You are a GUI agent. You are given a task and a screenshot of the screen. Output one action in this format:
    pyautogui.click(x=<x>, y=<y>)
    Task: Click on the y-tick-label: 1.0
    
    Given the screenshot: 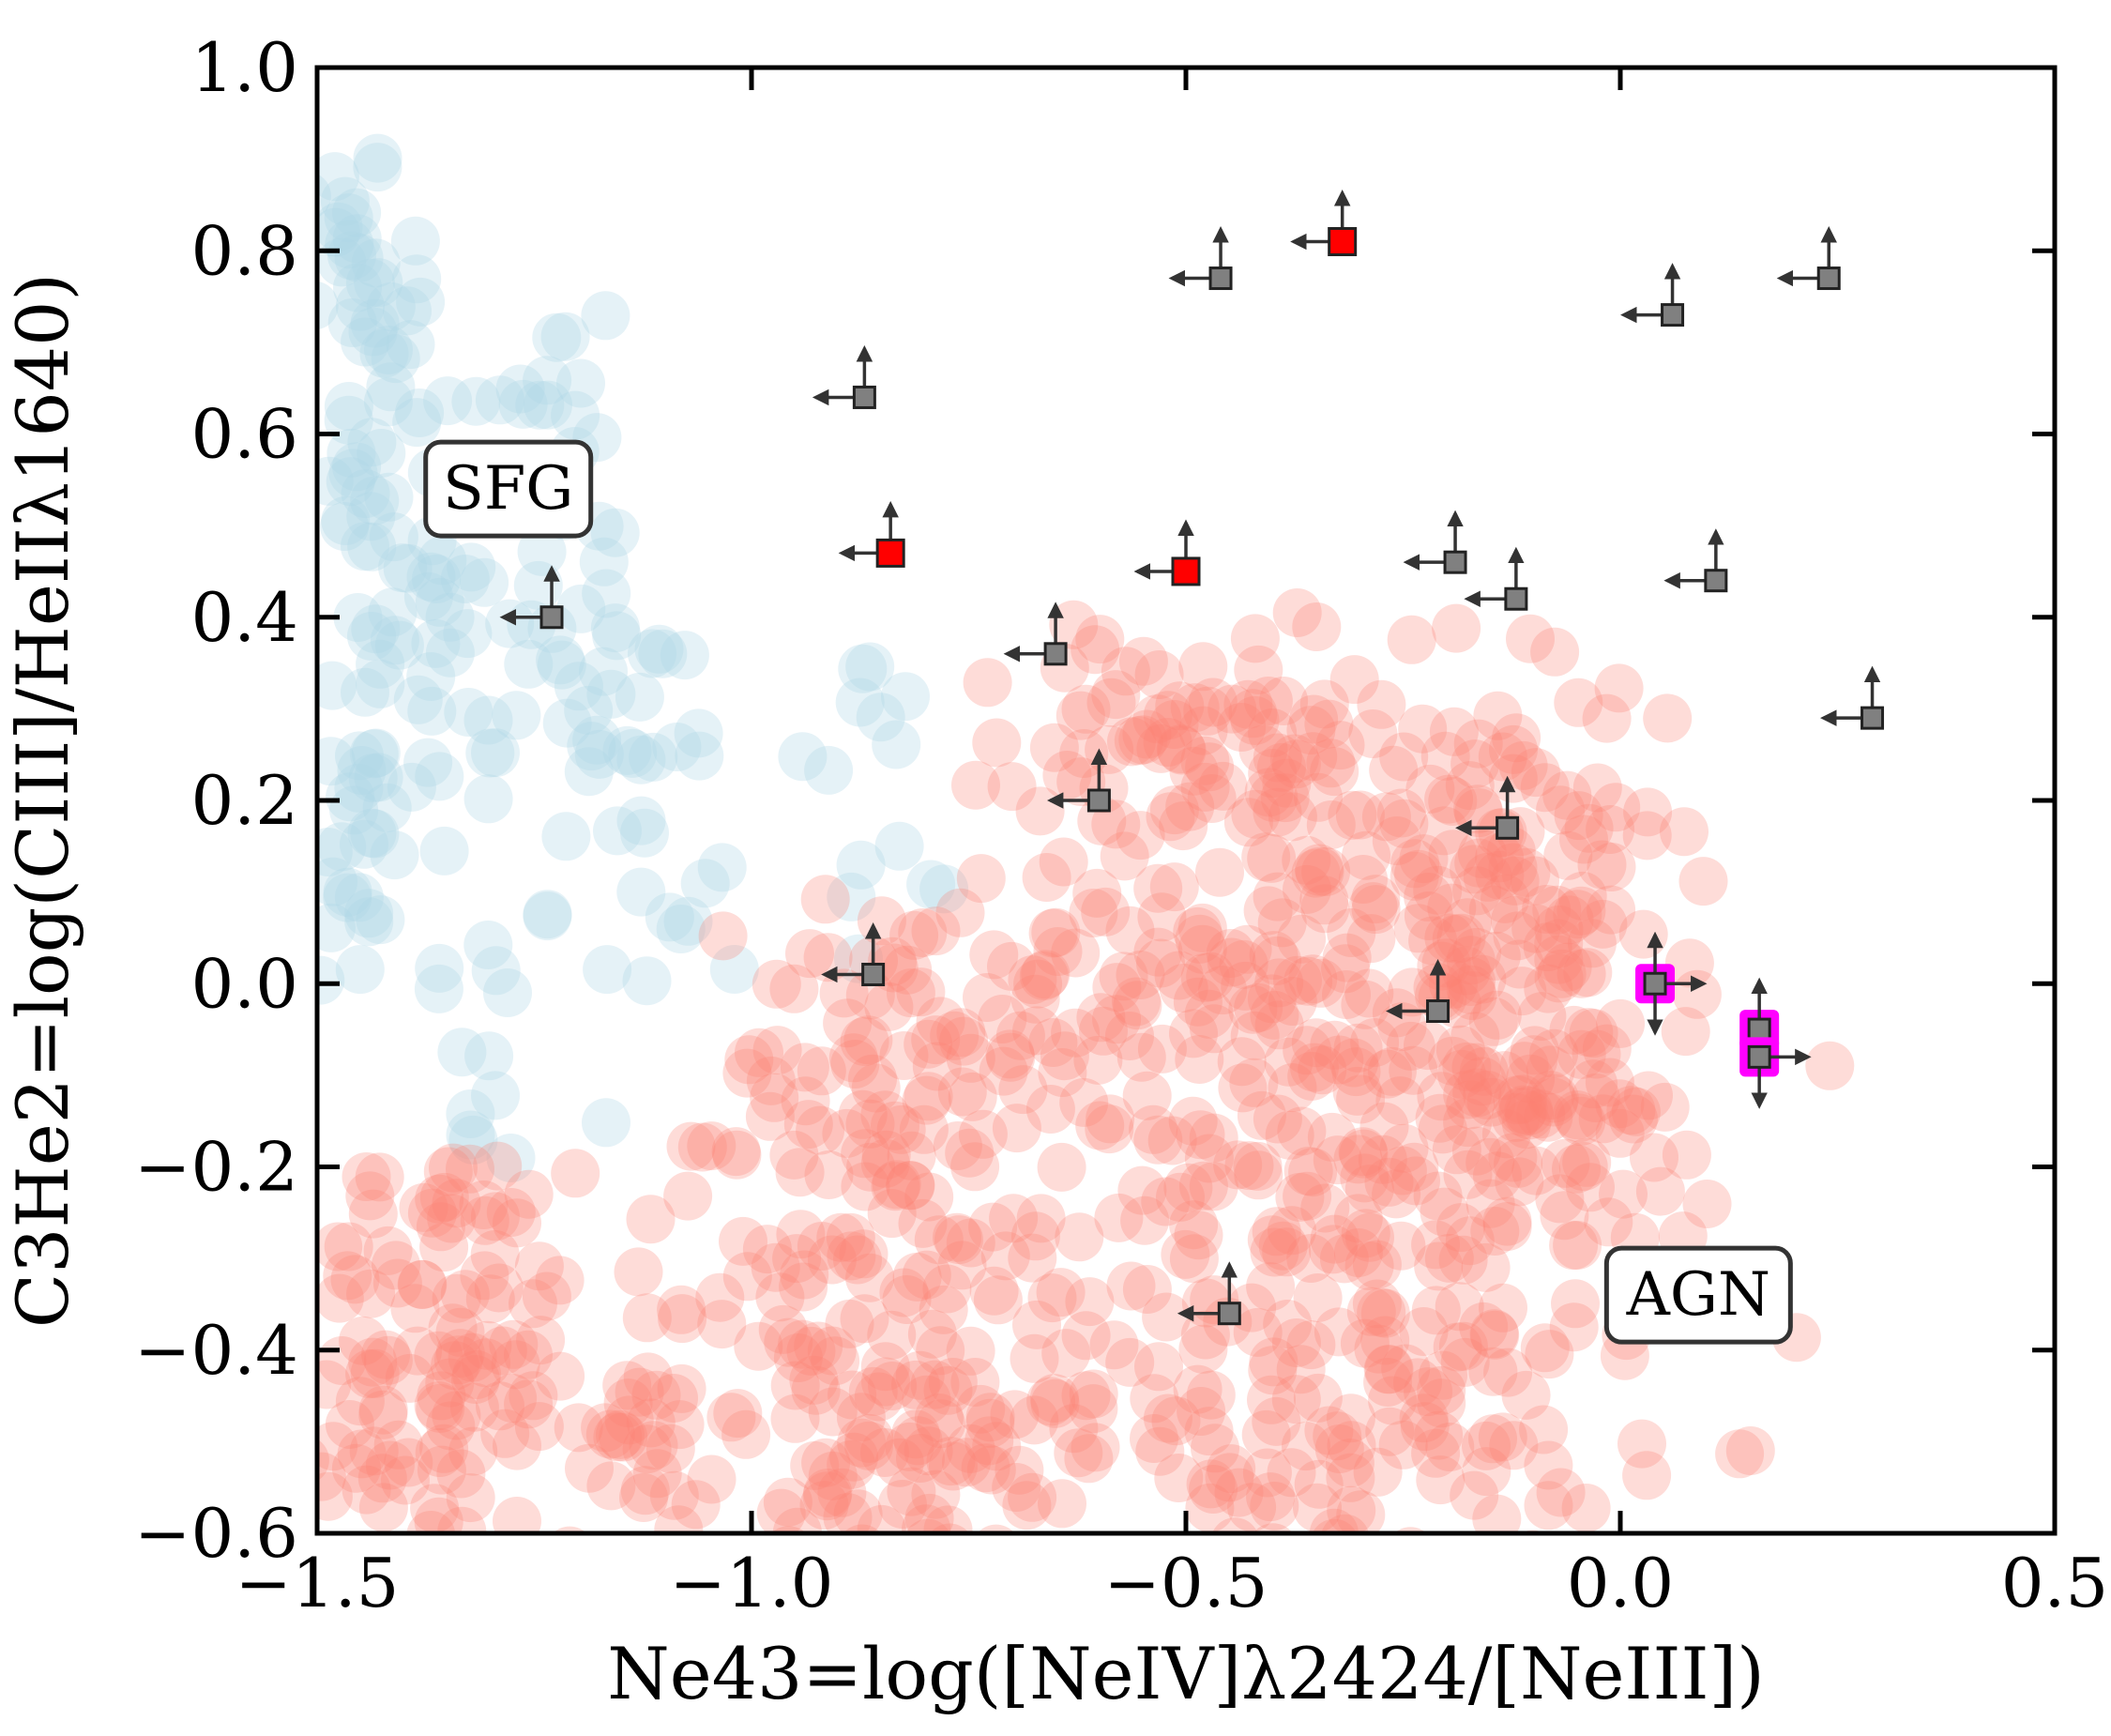 What is the action you would take?
    pyautogui.click(x=244, y=67)
    